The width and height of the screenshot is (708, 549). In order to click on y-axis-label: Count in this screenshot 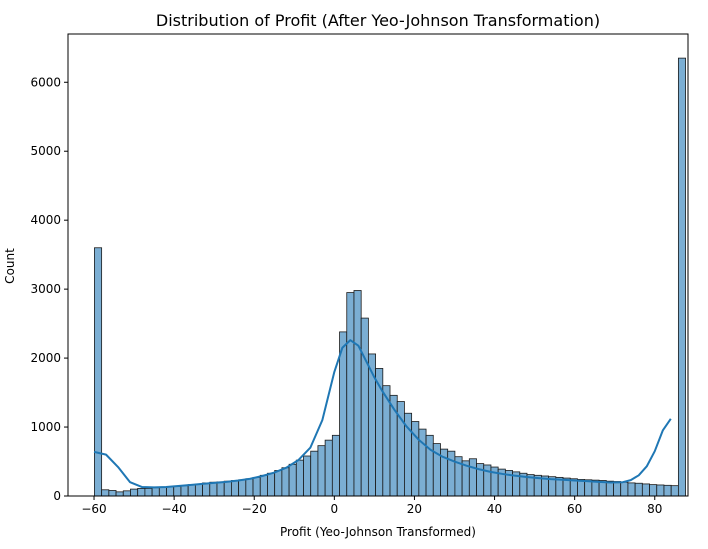, I will do `click(10, 266)`.